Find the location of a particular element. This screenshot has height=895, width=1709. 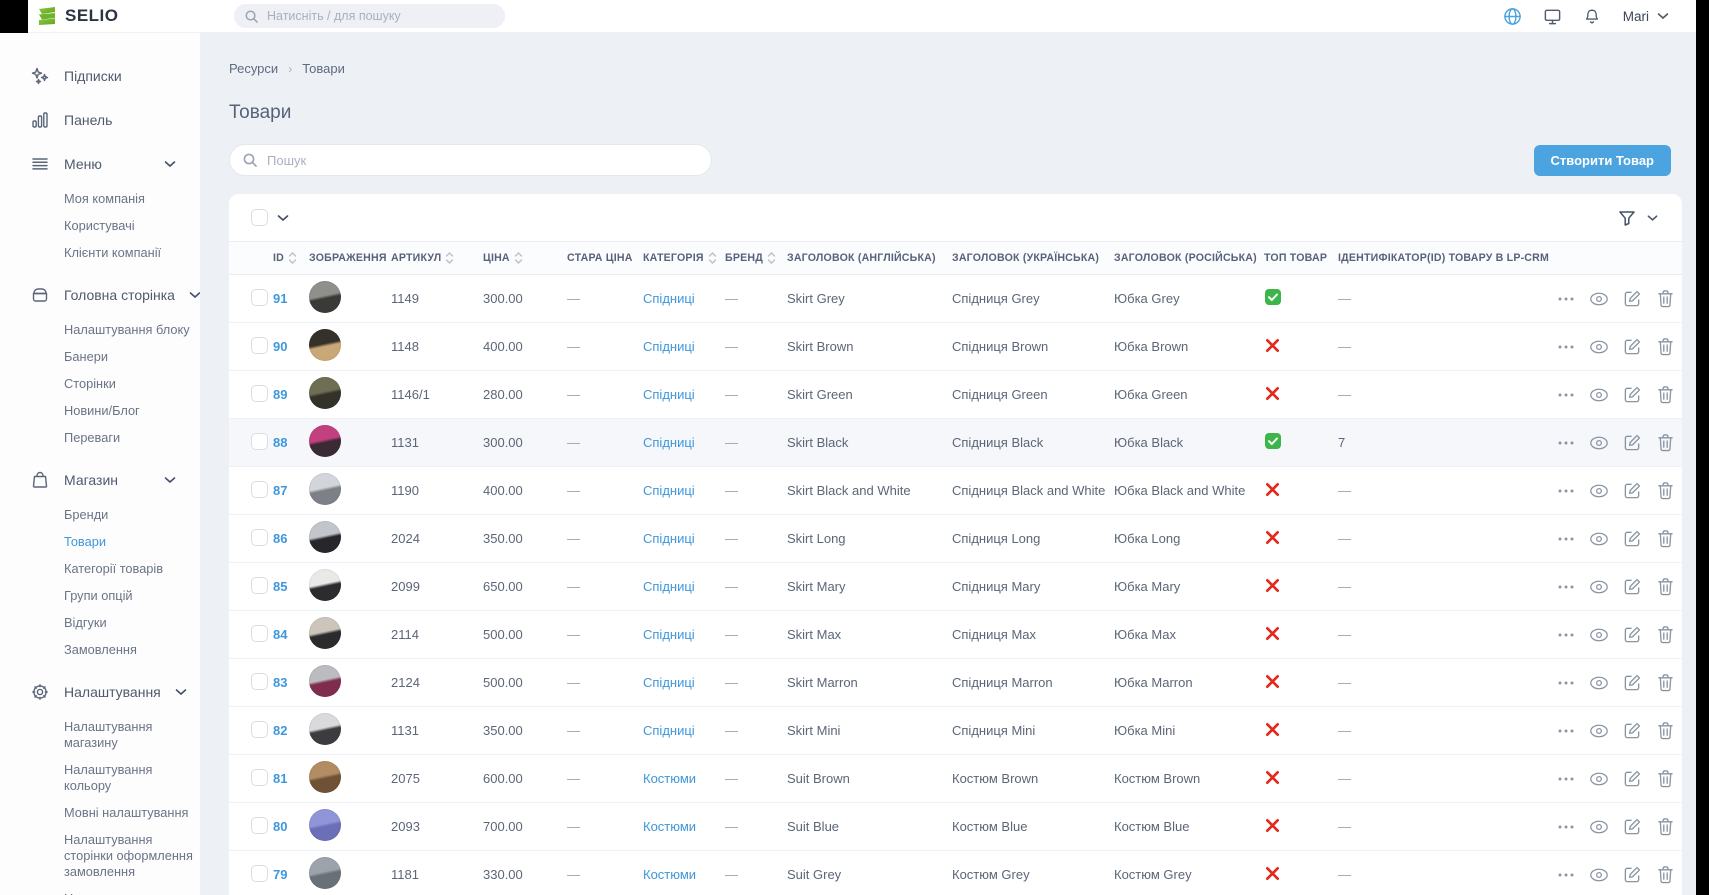

app-logo: SELIO is located at coordinates (116, 16).